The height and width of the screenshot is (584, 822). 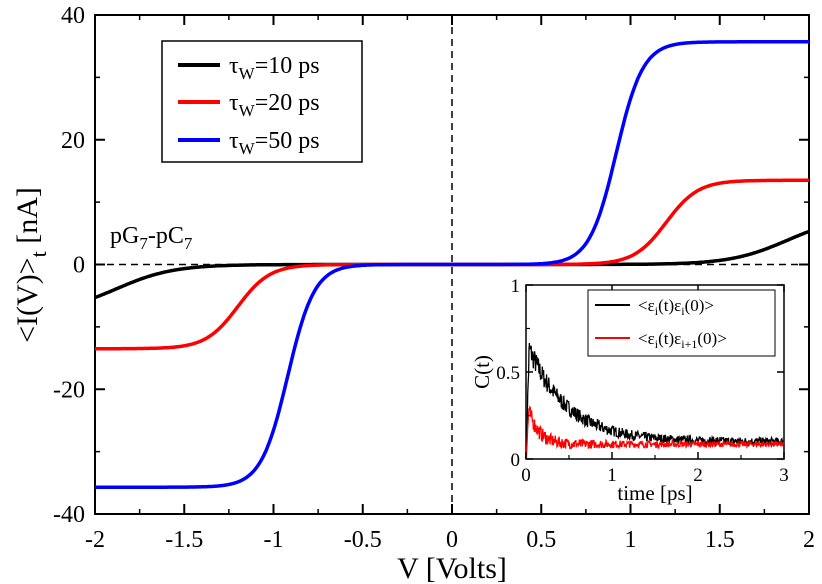 I want to click on main-x-tick-labels: -2 -1.5 -1 -0.5 0 0.5 1 1.5 2, so click(x=450, y=540).